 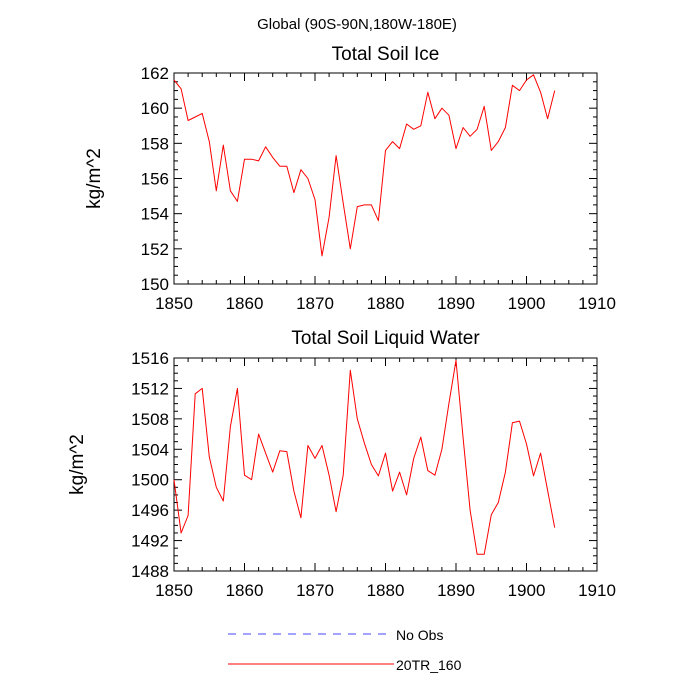 I want to click on legend: No Obs 20TR_160, so click(x=345, y=650).